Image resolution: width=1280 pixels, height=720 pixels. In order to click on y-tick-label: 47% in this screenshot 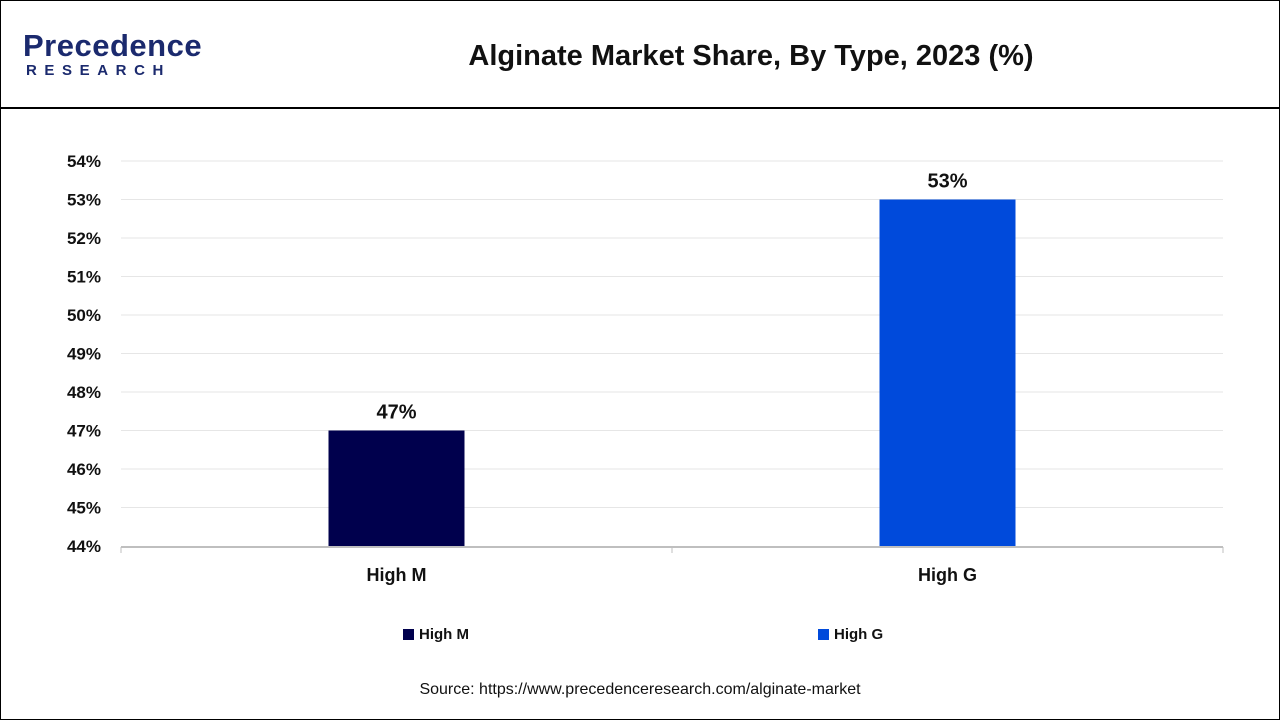, I will do `click(84, 431)`.